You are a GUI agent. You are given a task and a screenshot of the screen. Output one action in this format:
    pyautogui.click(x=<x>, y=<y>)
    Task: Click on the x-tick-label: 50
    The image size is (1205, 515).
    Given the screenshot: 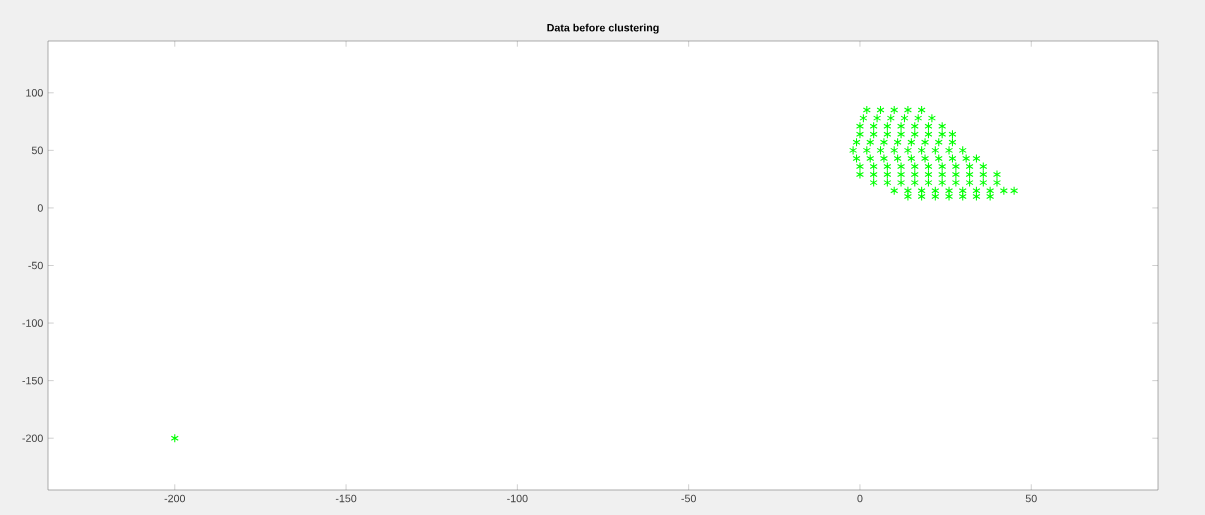 What is the action you would take?
    pyautogui.click(x=1031, y=498)
    